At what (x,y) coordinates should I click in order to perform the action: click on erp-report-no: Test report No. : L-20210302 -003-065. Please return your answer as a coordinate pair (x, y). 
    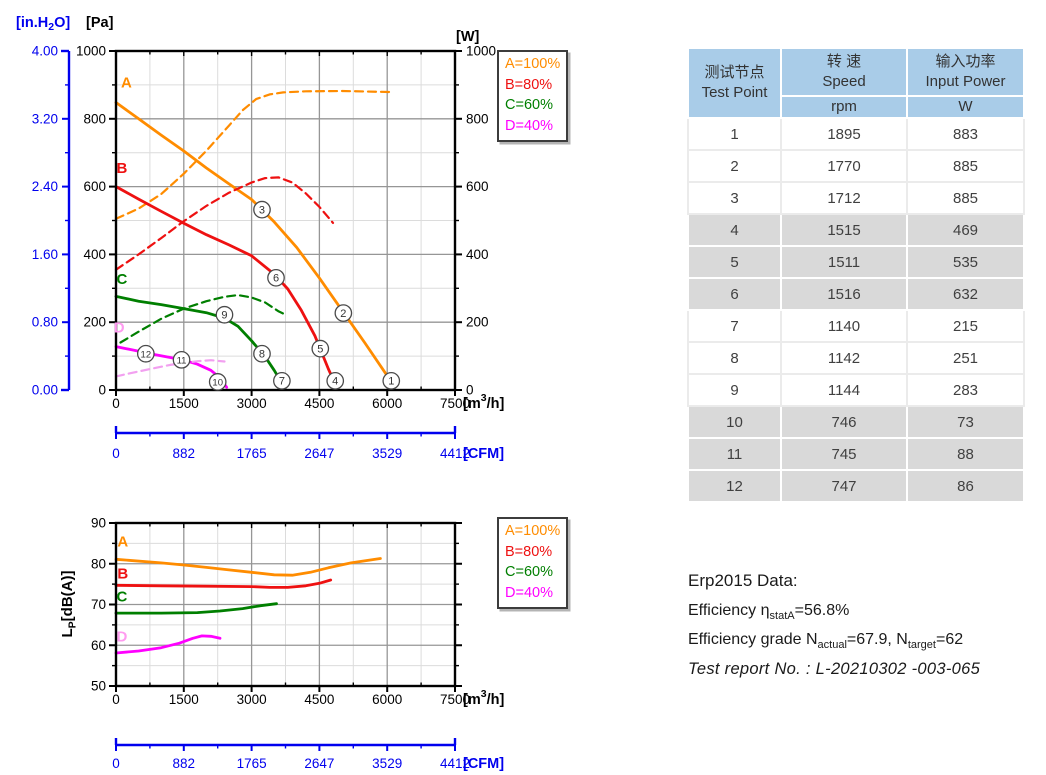
    Looking at the image, I should click on (834, 669).